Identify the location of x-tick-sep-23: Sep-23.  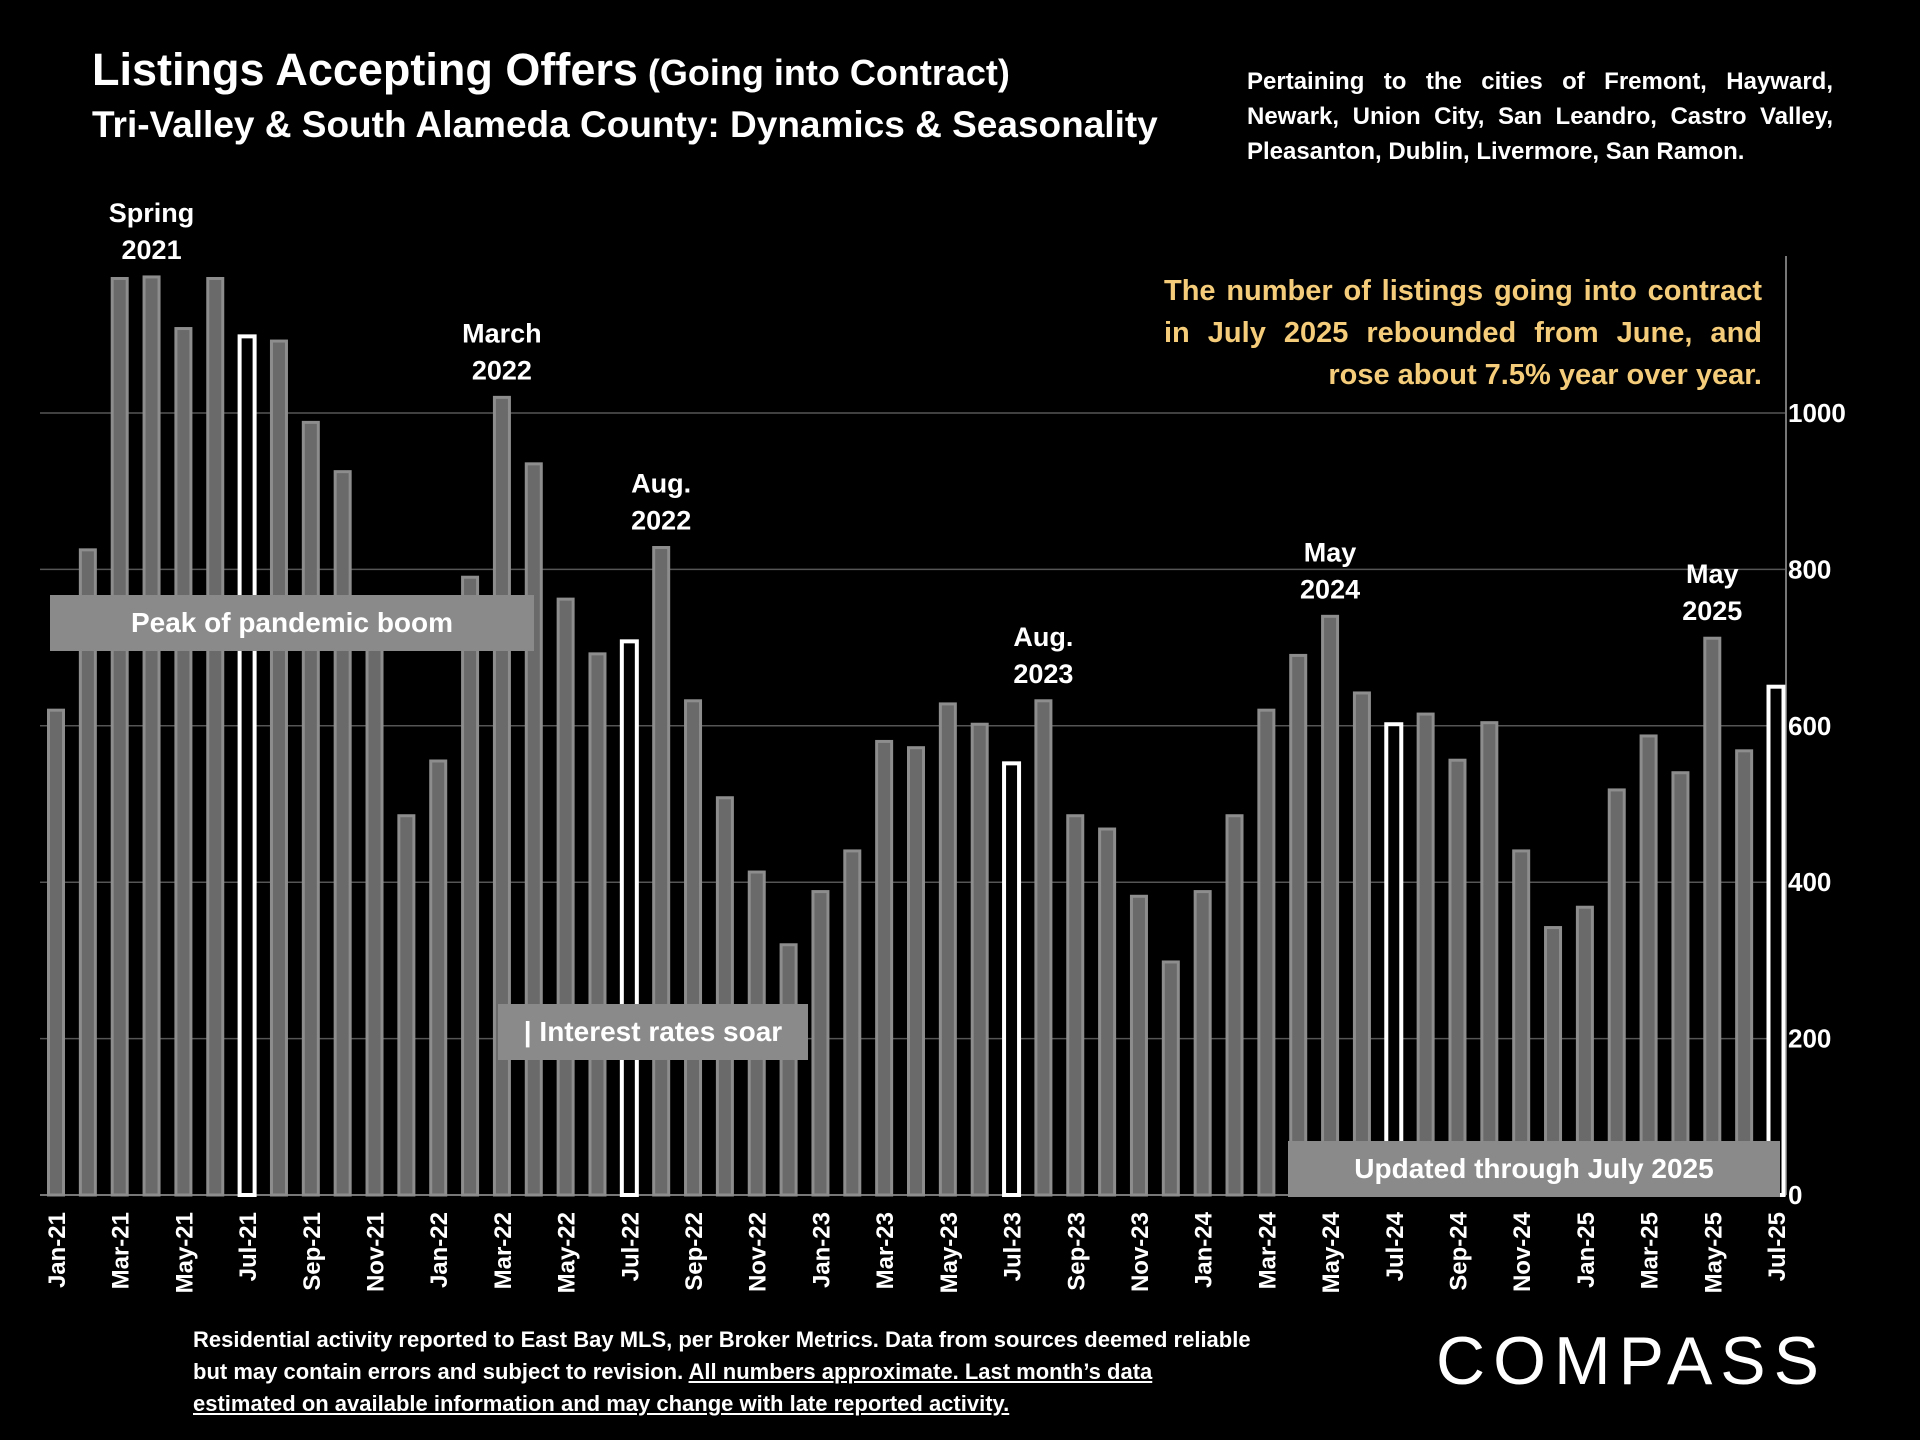
(1076, 1251).